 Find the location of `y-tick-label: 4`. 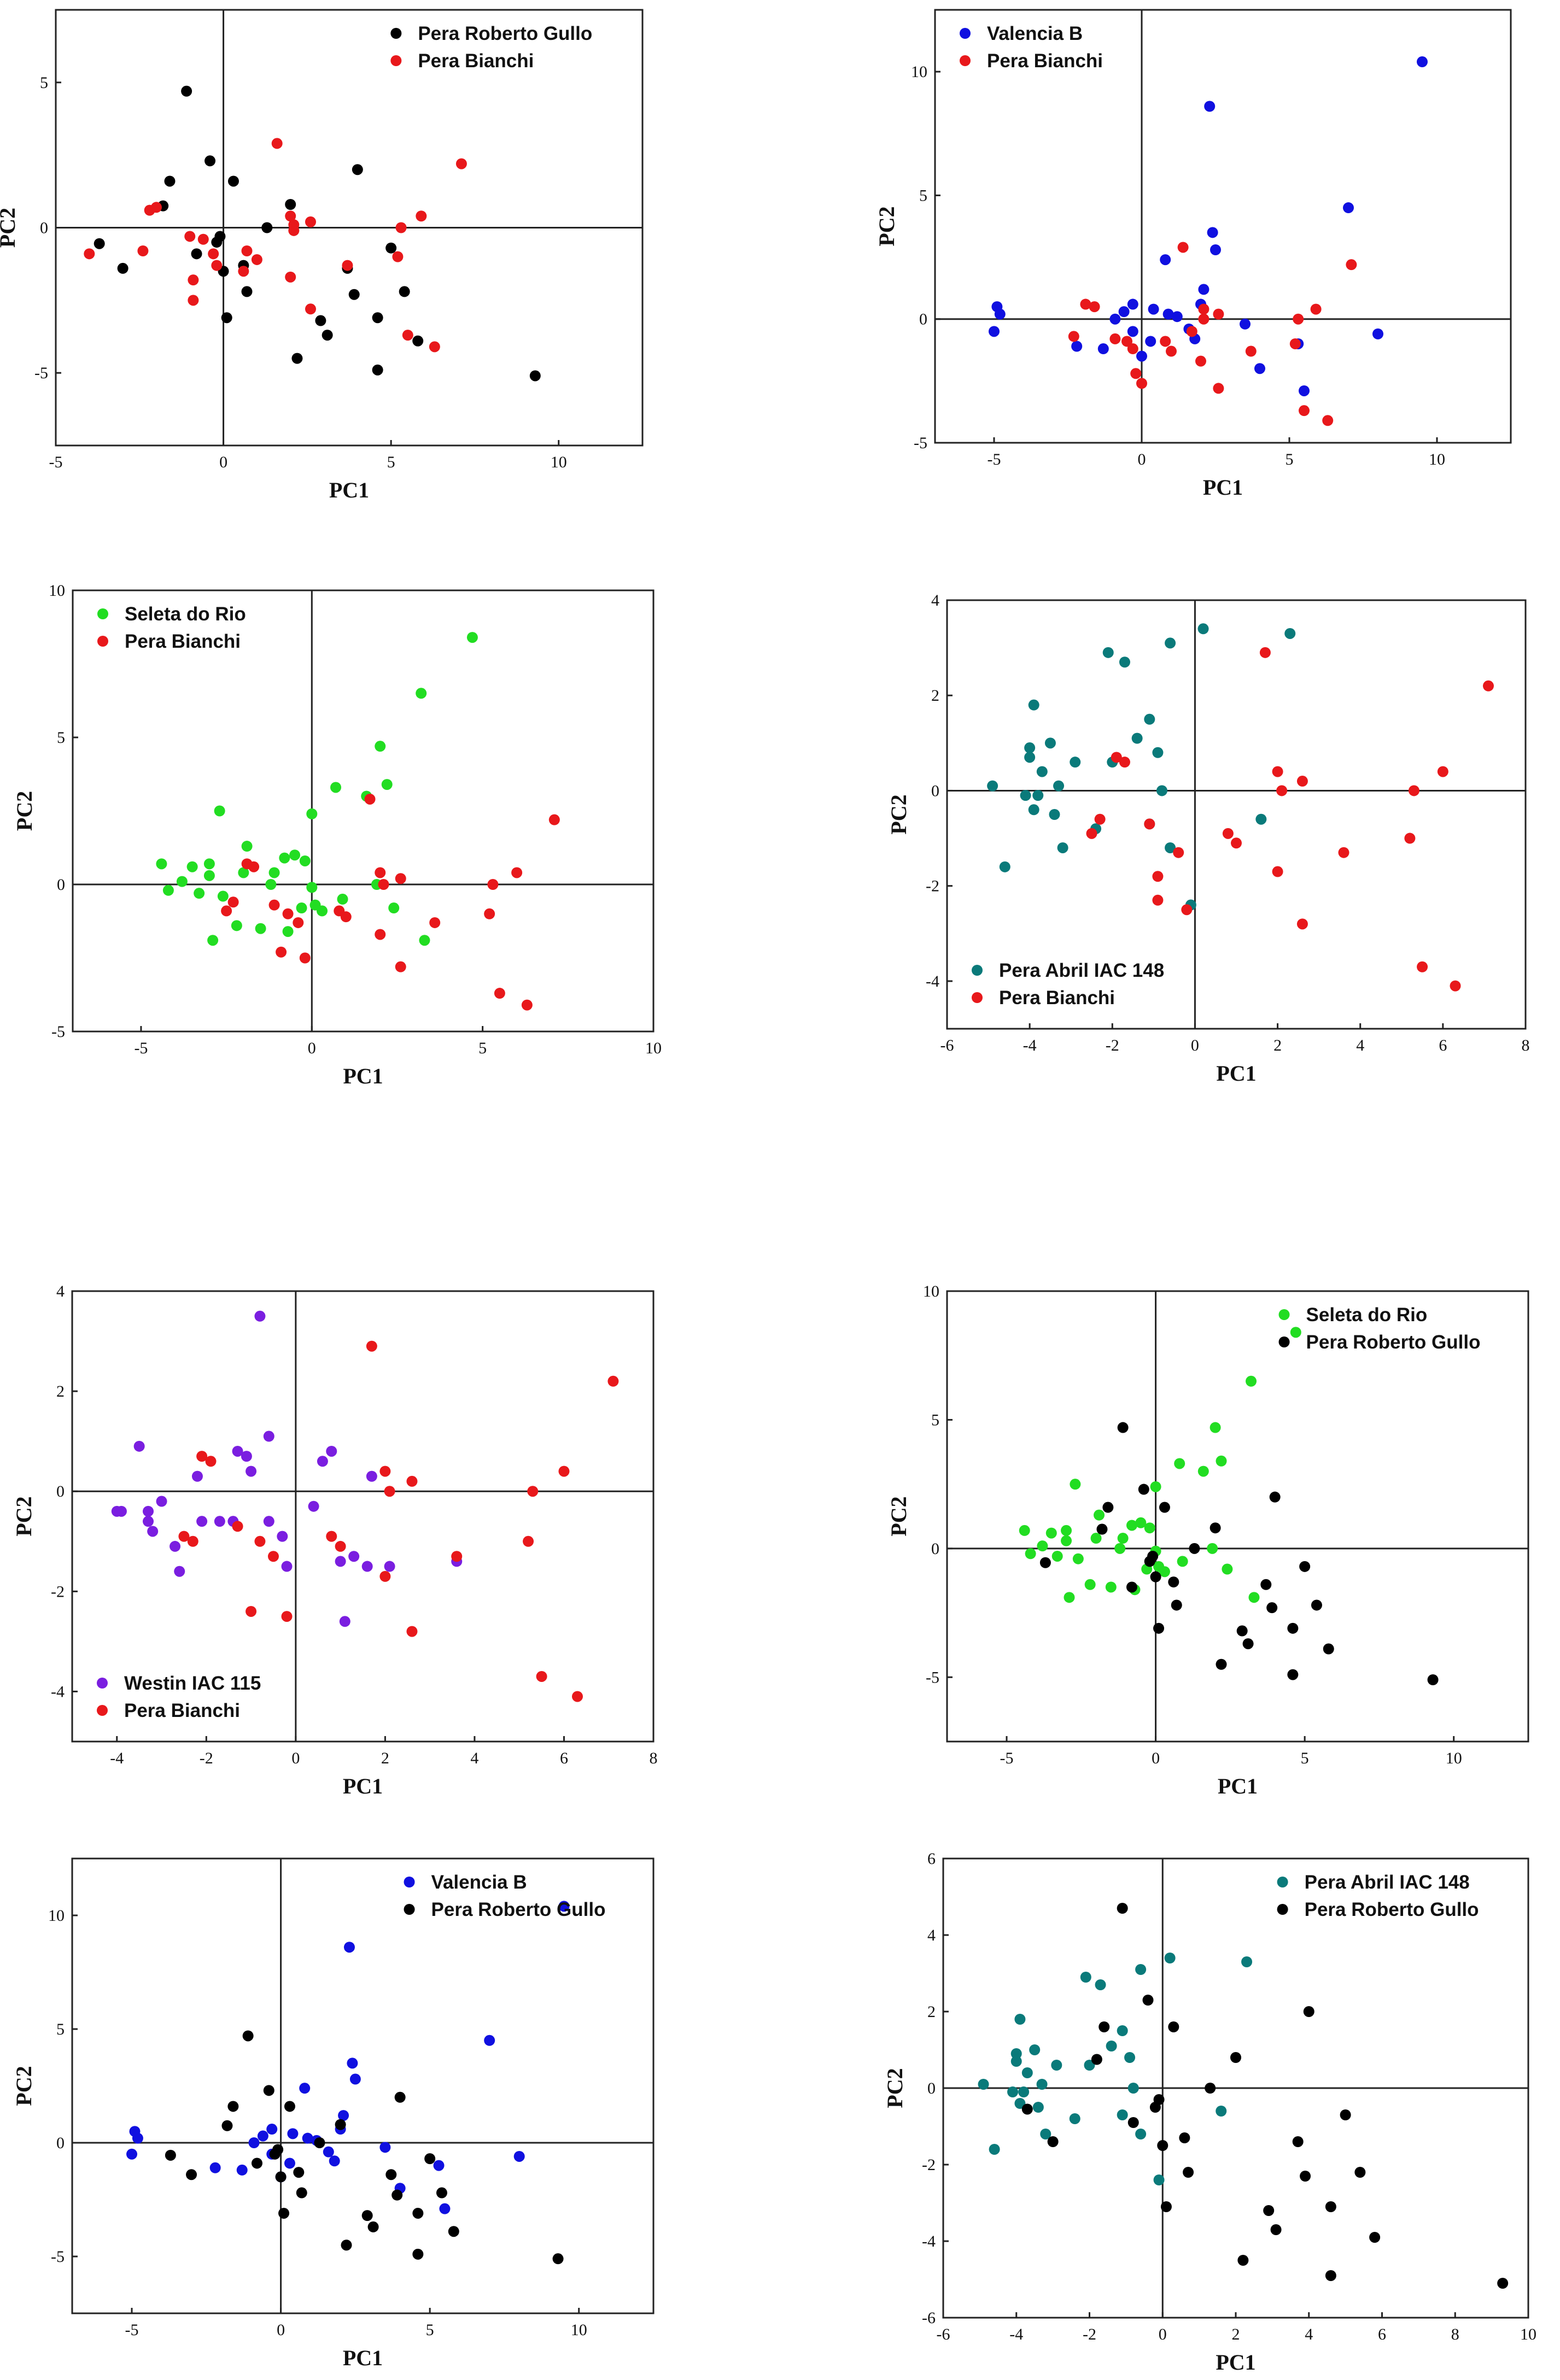

y-tick-label: 4 is located at coordinates (935, 600).